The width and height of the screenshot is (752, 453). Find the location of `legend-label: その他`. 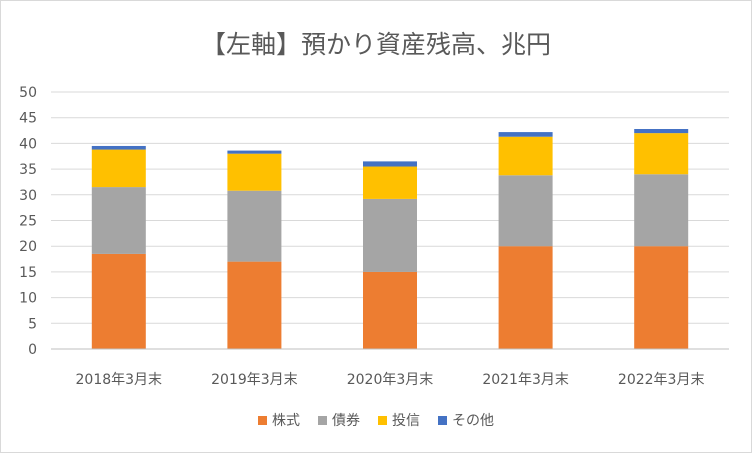

legend-label: その他 is located at coordinates (473, 421).